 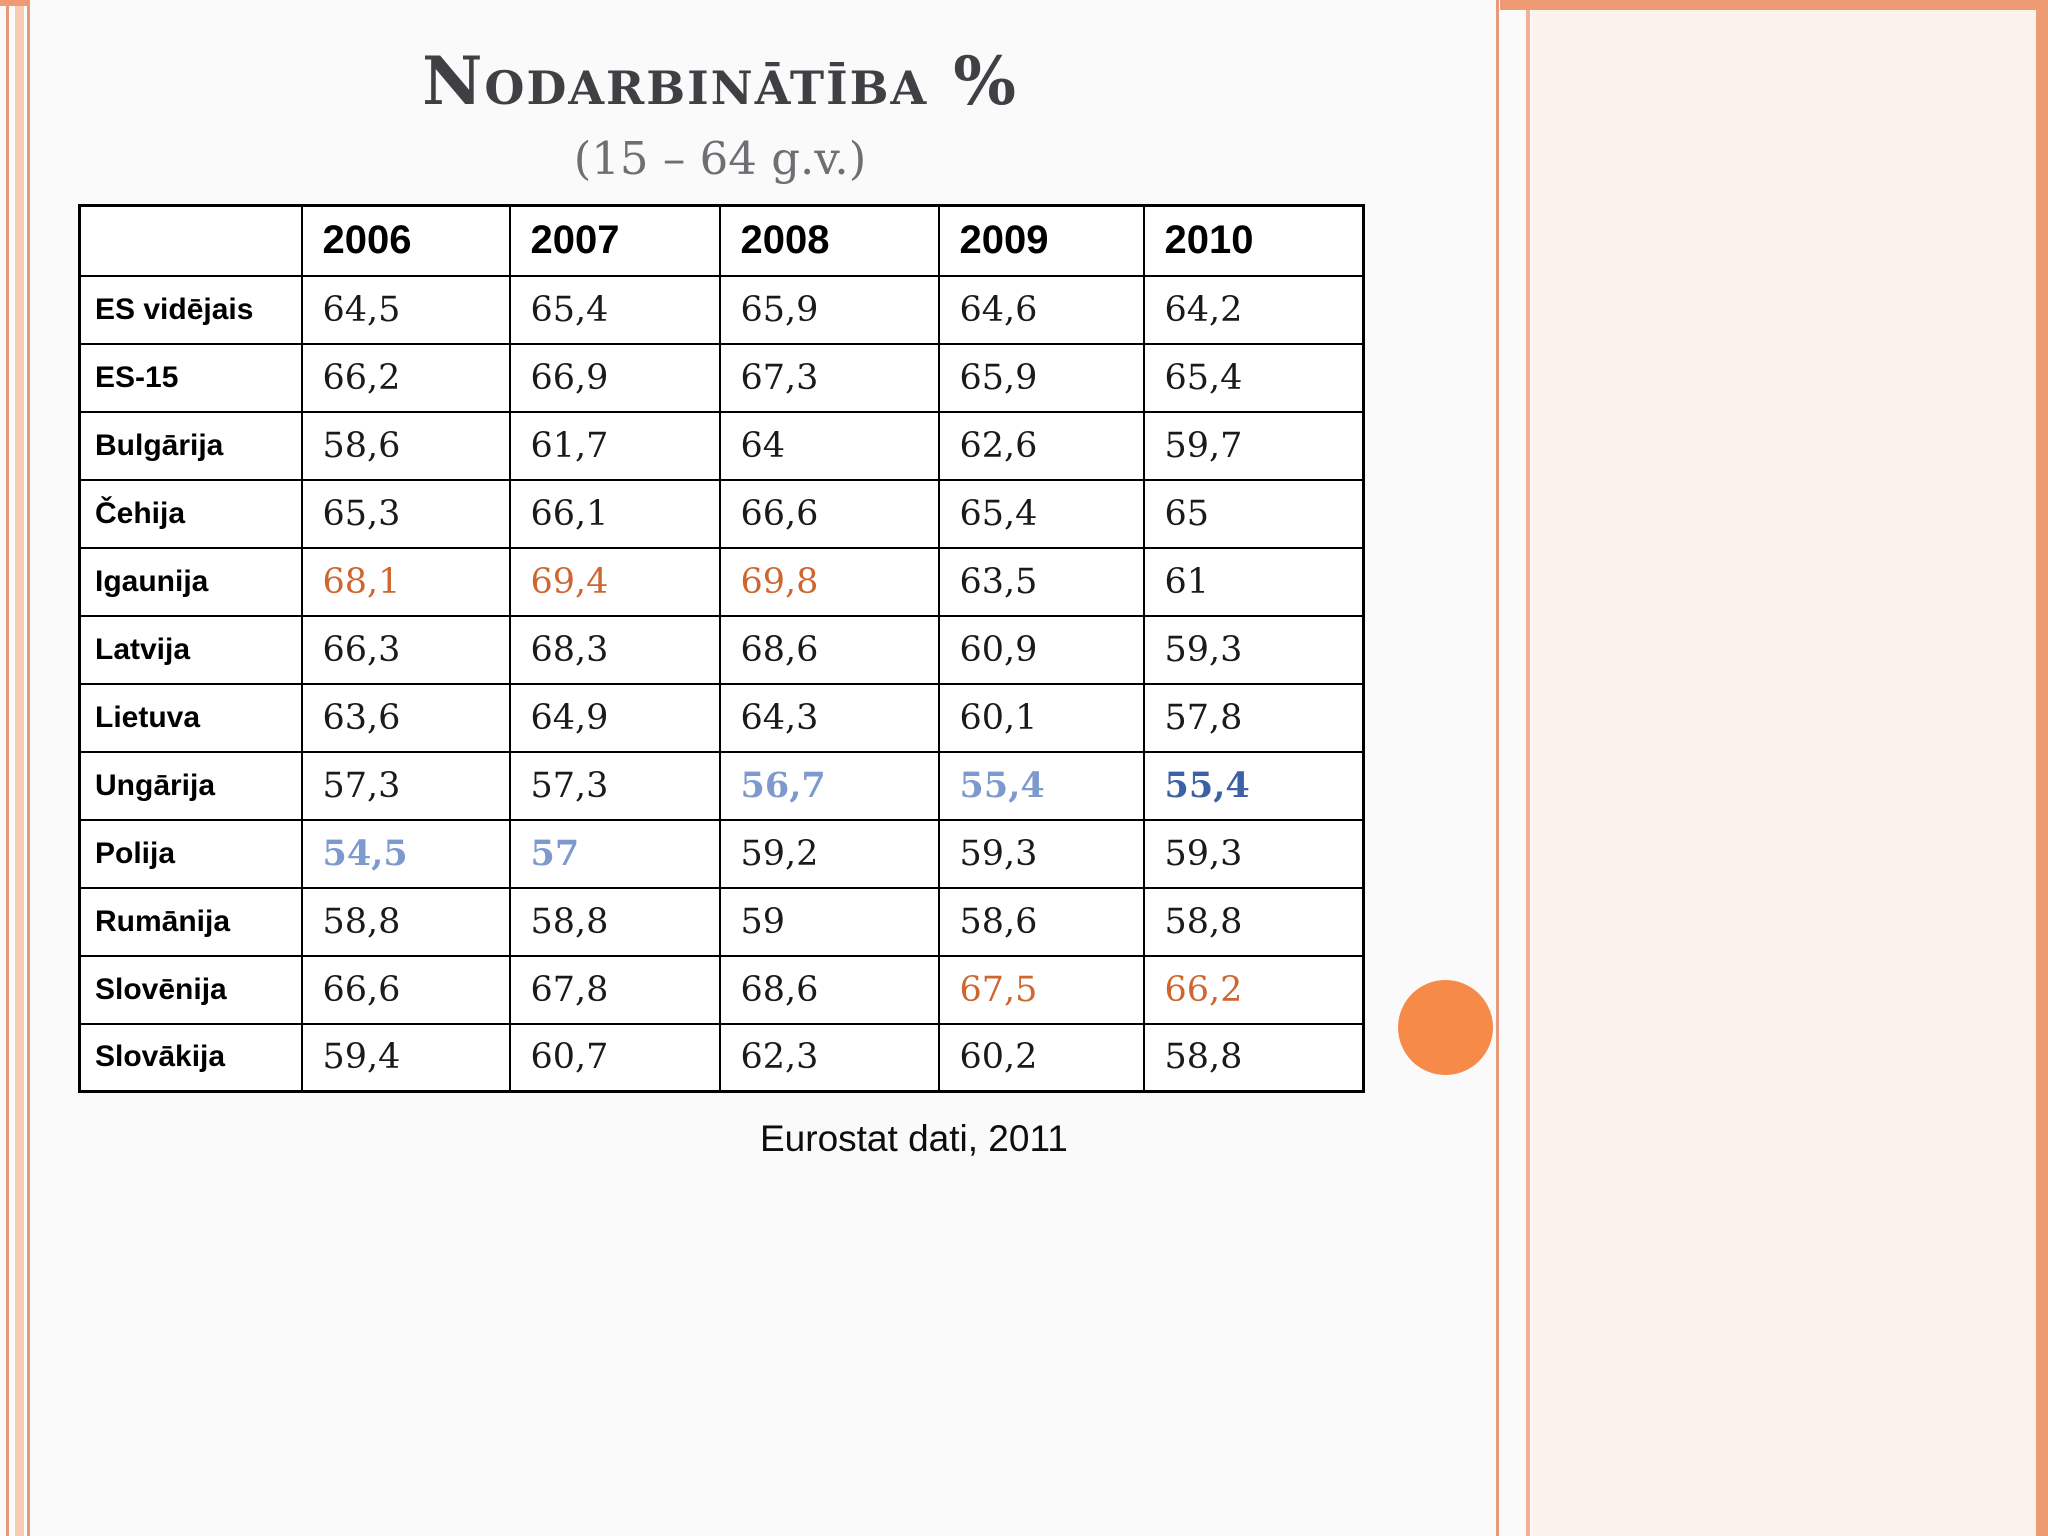 I want to click on right-stripe-outer, so click(x=1528, y=768).